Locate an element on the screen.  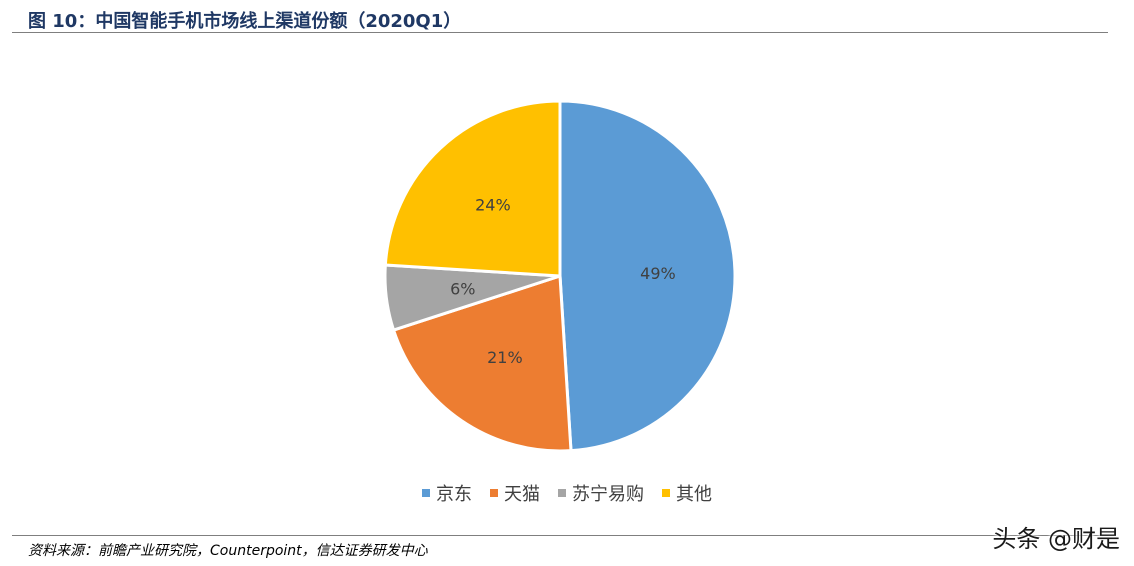
legend-label-other: 其他 is located at coordinates (694, 494).